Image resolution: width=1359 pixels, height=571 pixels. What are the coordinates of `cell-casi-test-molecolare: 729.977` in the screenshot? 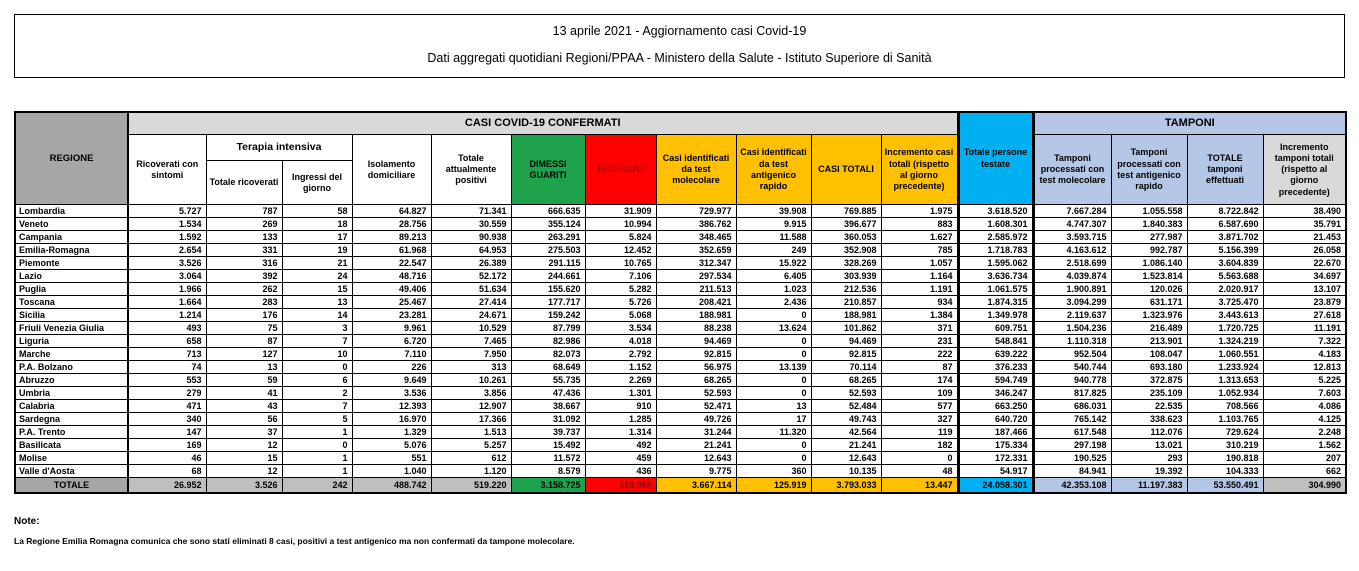 It's located at (696, 211).